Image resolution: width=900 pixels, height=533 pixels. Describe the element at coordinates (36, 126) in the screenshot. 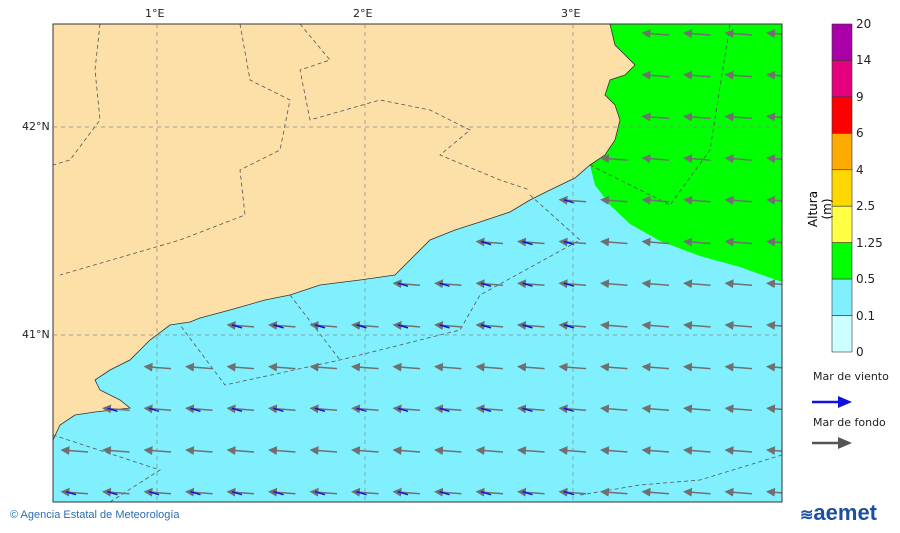

I see `lat-tick-label: 42°N` at that location.